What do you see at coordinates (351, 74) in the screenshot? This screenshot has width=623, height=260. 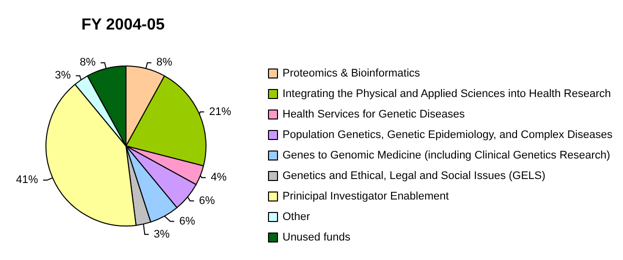 I see `legend-label: Proteomics & Bioinformatics` at bounding box center [351, 74].